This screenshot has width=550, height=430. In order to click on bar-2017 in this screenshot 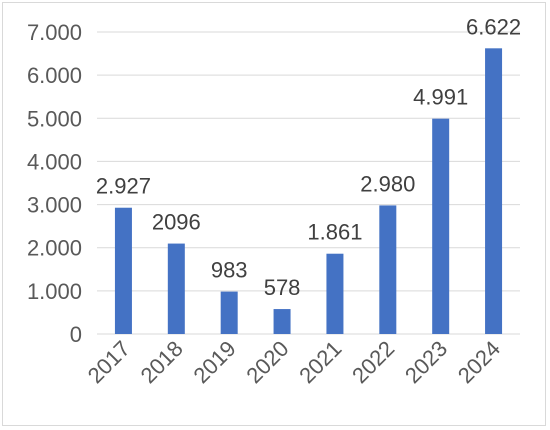, I will do `click(123, 270)`.